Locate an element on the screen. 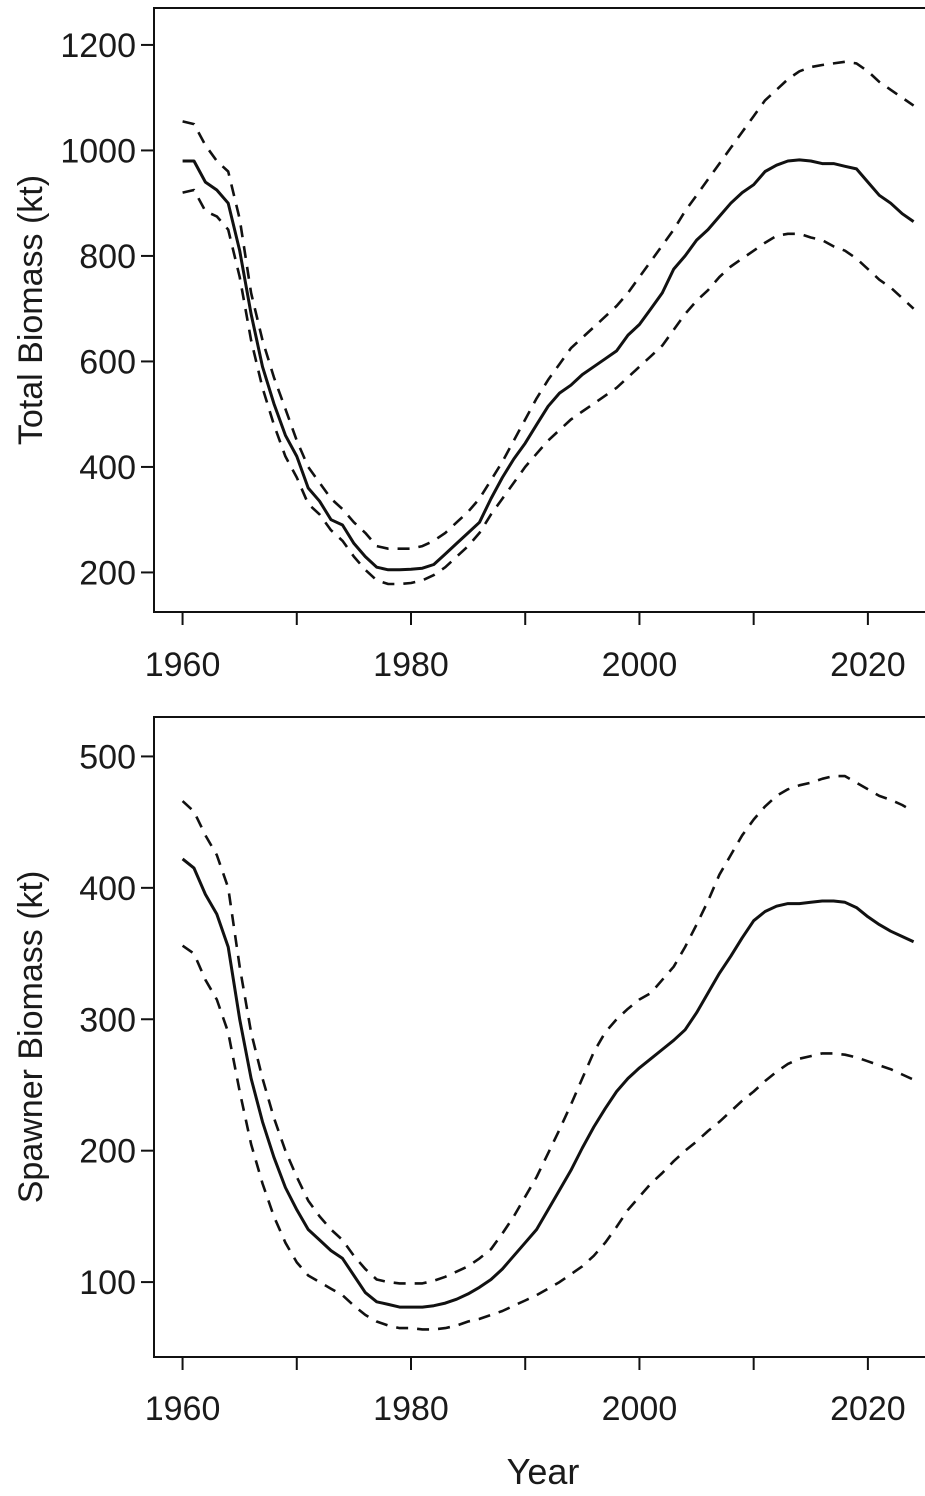 This screenshot has width=925, height=1496. y-tick-label: 100 is located at coordinates (107, 1283).